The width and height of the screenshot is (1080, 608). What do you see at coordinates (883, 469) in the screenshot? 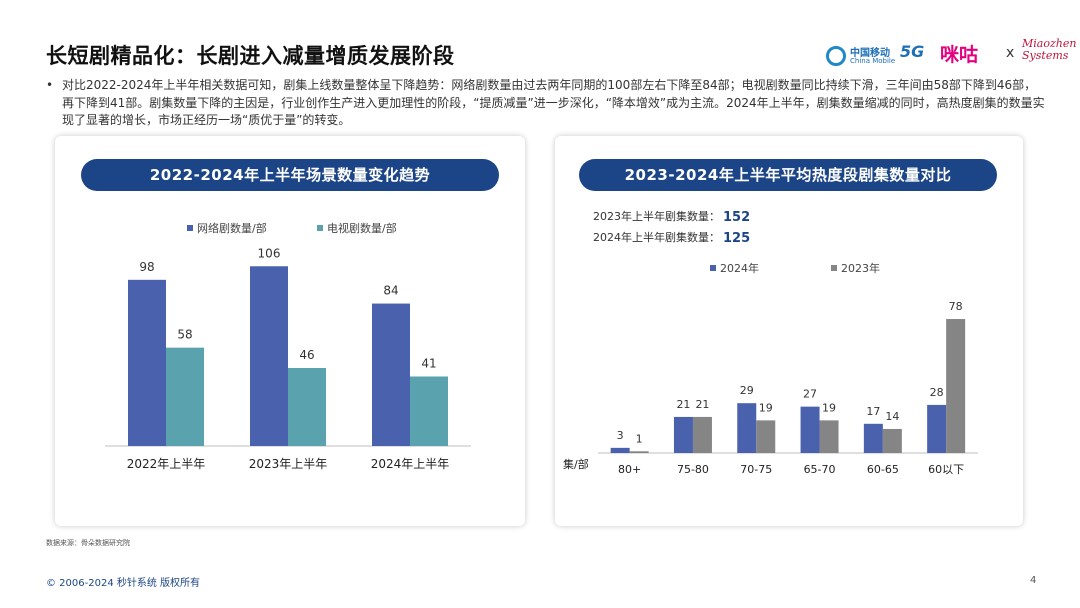
I see `x-tick-4: 60-65` at bounding box center [883, 469].